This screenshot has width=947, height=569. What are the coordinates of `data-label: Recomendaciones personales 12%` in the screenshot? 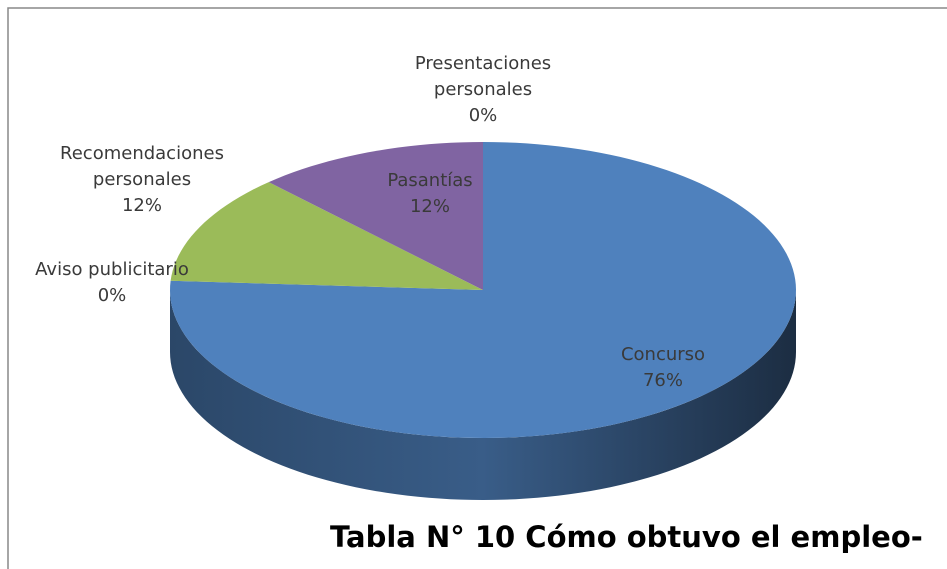 It's located at (142, 180).